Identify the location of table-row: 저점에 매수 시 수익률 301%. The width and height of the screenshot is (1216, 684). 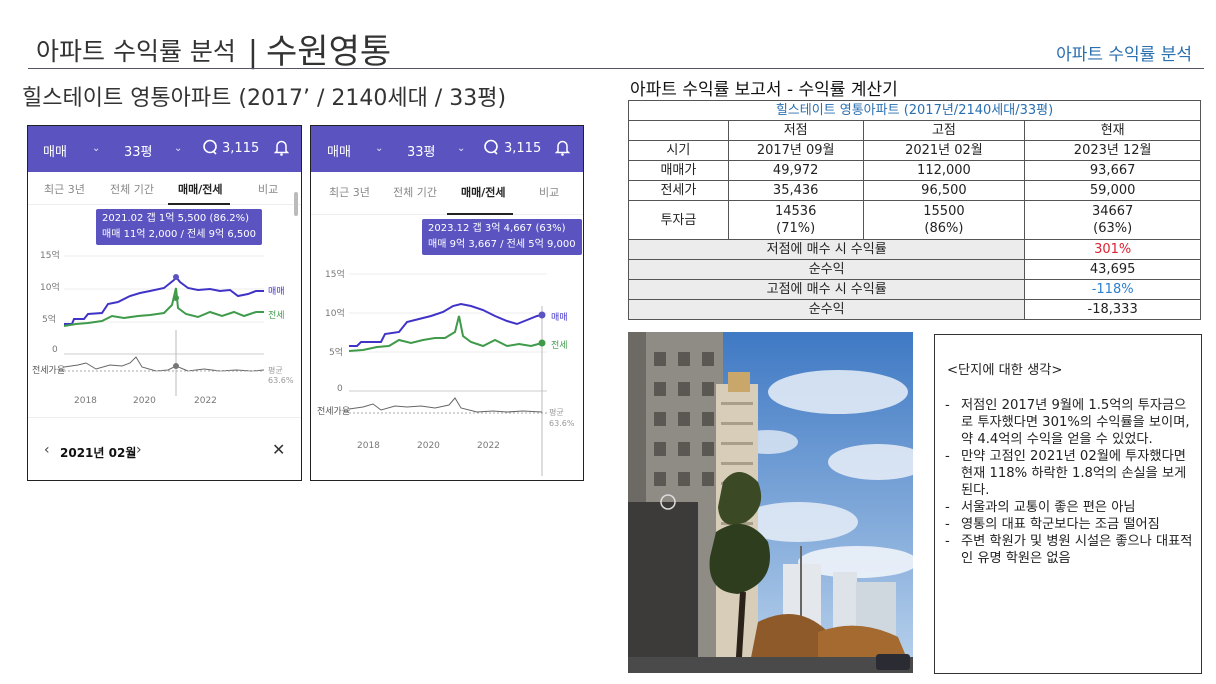
(914, 249).